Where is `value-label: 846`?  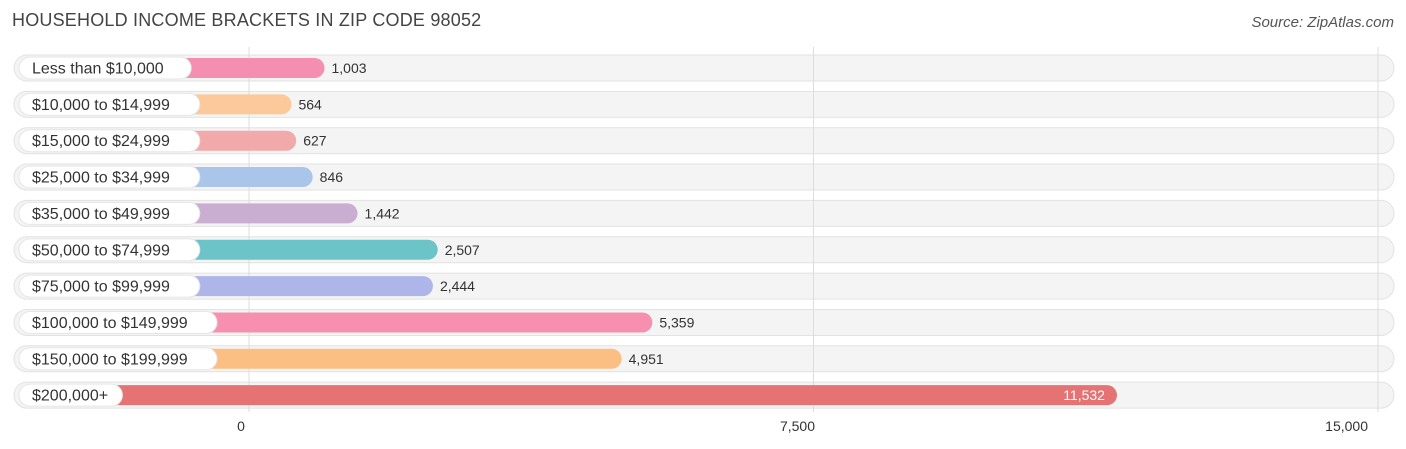 value-label: 846 is located at coordinates (332, 177).